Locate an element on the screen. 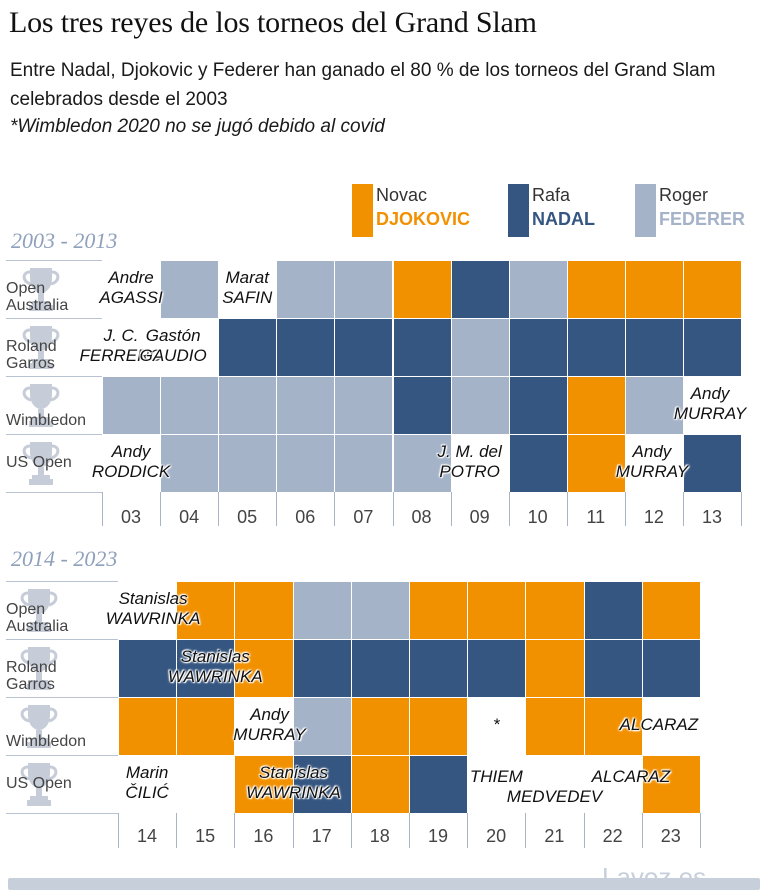 This screenshot has width=768, height=896. year-label: 13 is located at coordinates (712, 517).